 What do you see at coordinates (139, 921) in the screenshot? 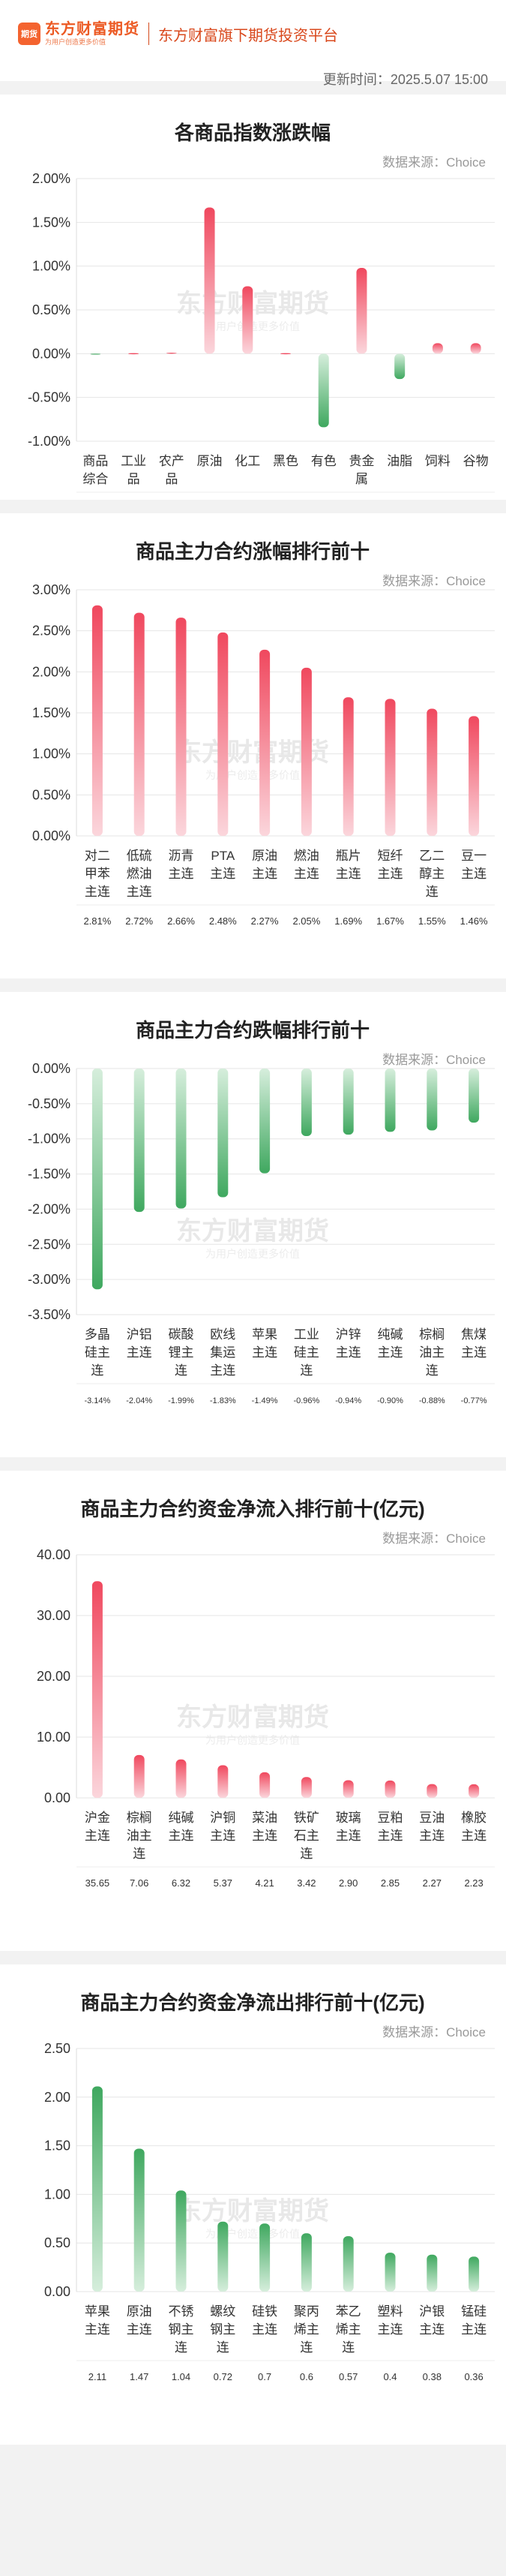
I see `value-label: 2.72%` at bounding box center [139, 921].